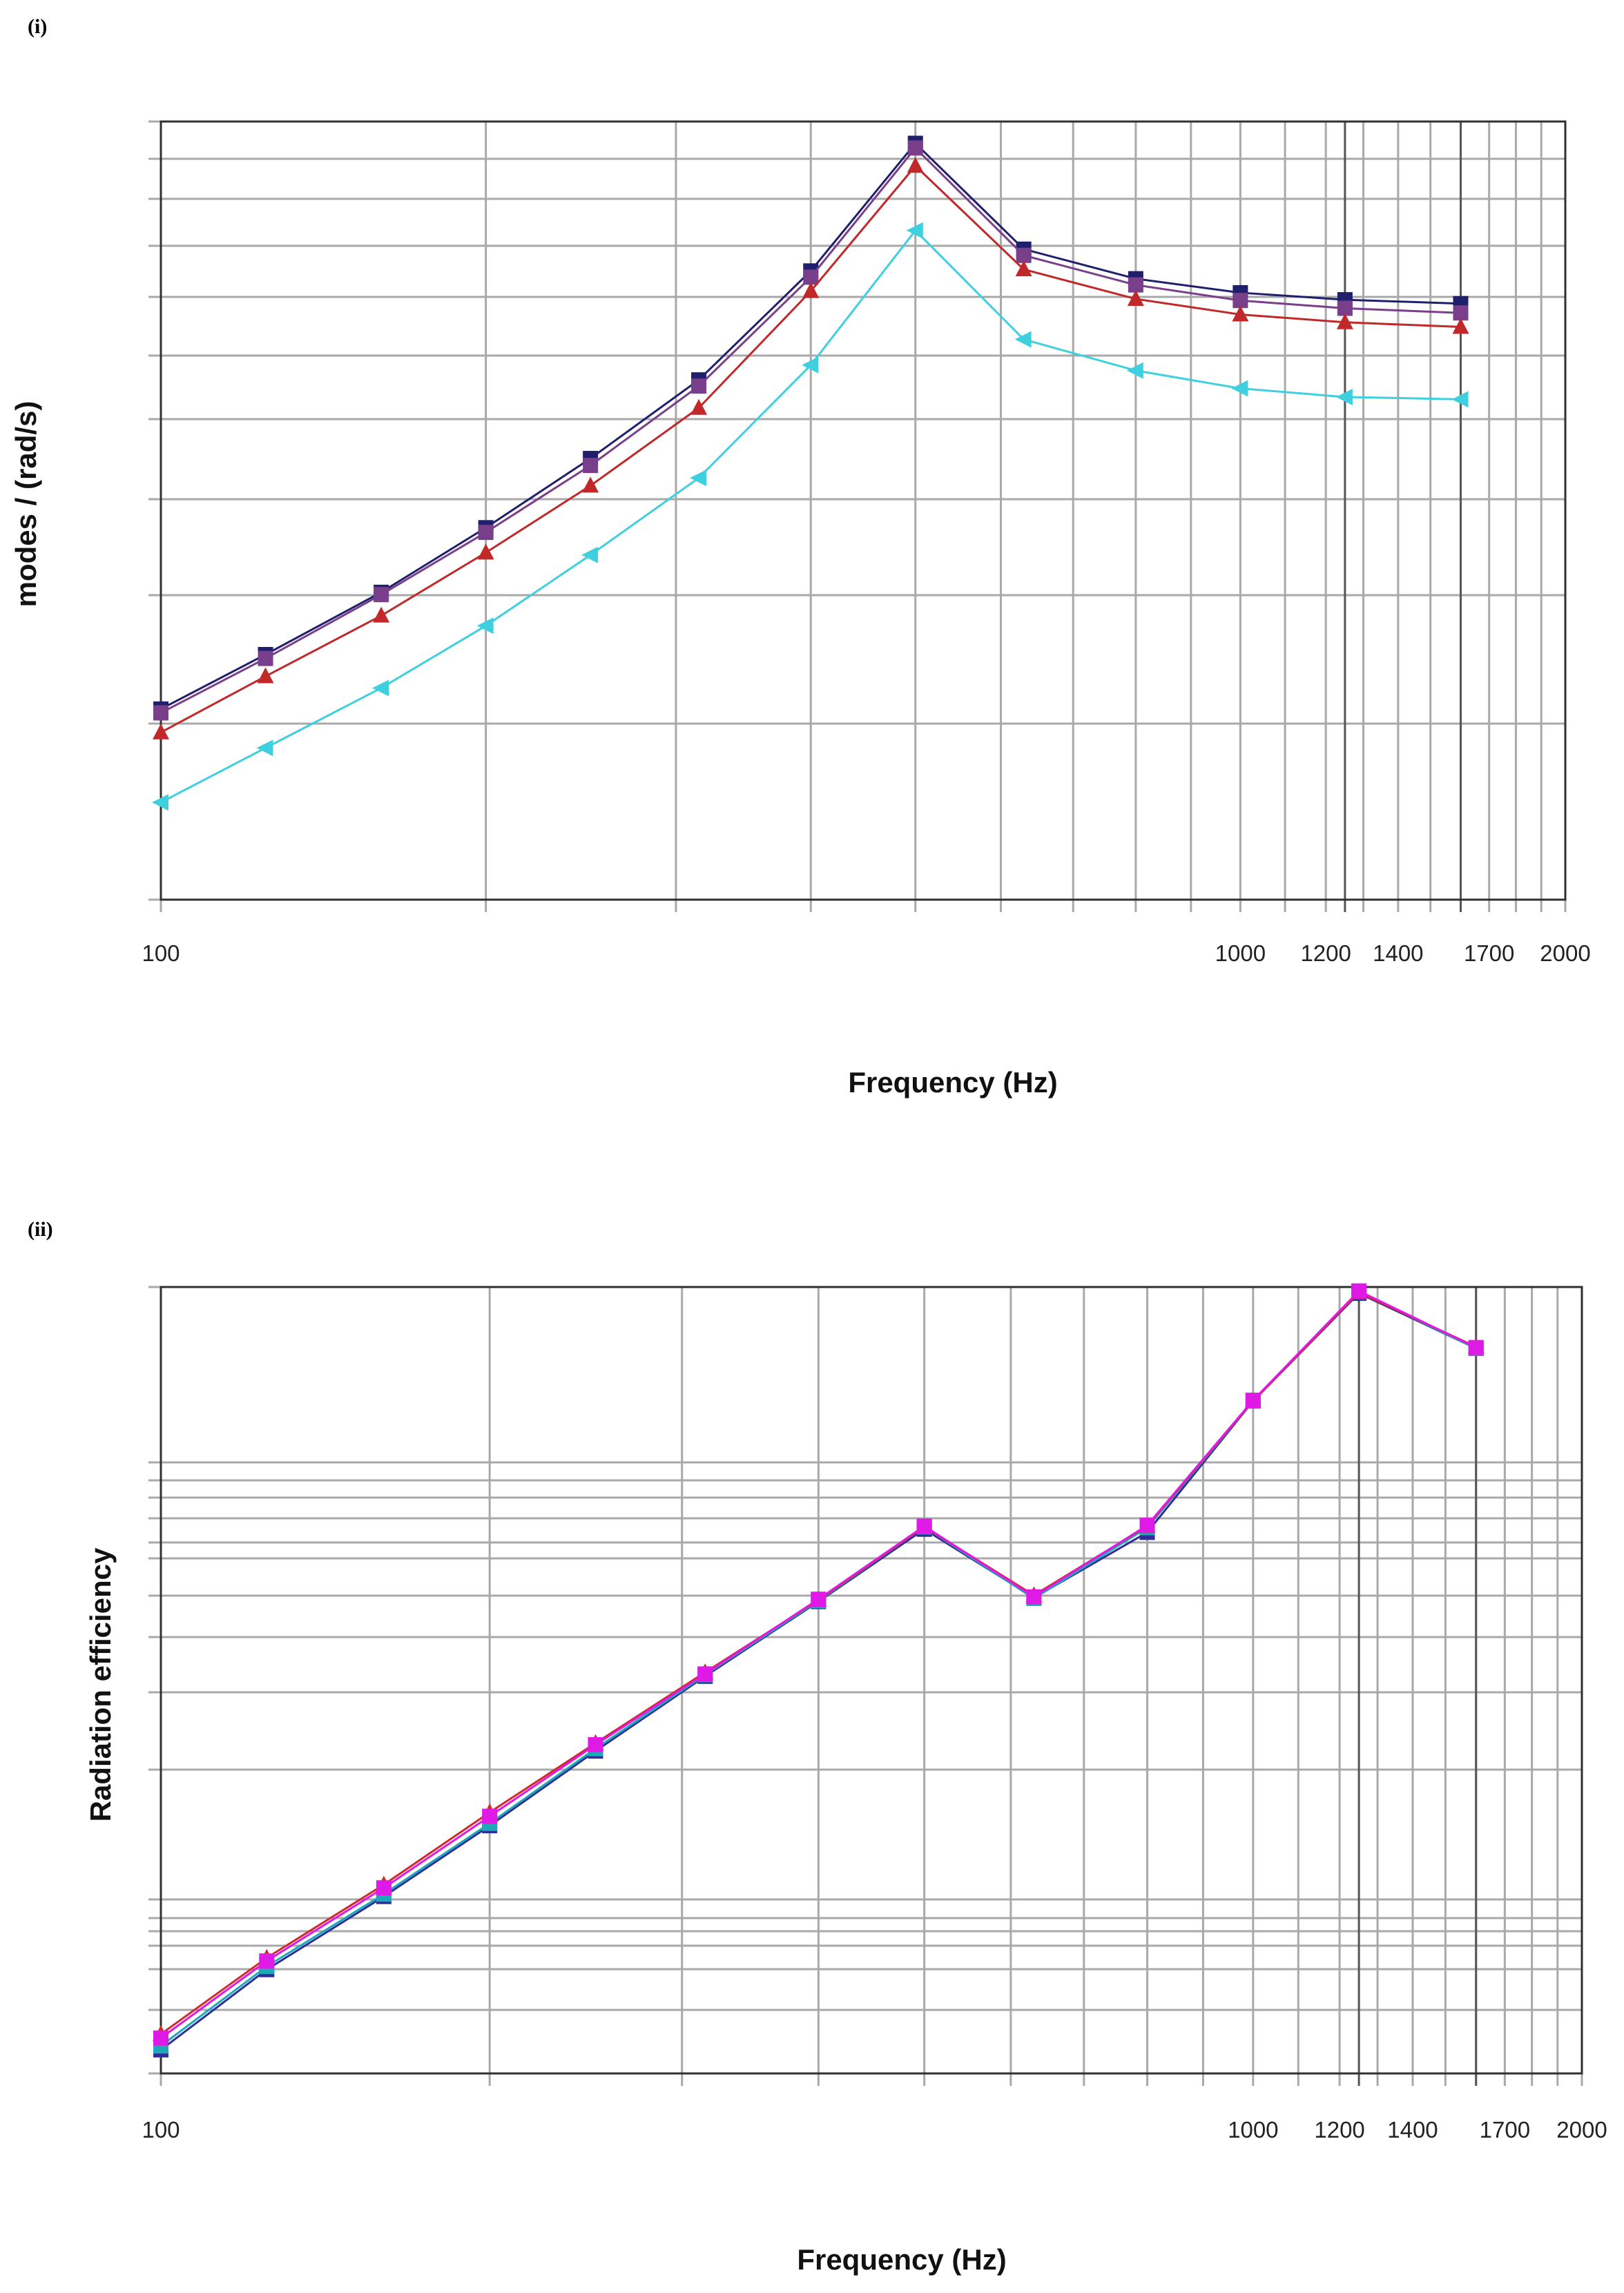  What do you see at coordinates (953, 1082) in the screenshot?
I see `x-axis-title-i: Frequency (Hz)` at bounding box center [953, 1082].